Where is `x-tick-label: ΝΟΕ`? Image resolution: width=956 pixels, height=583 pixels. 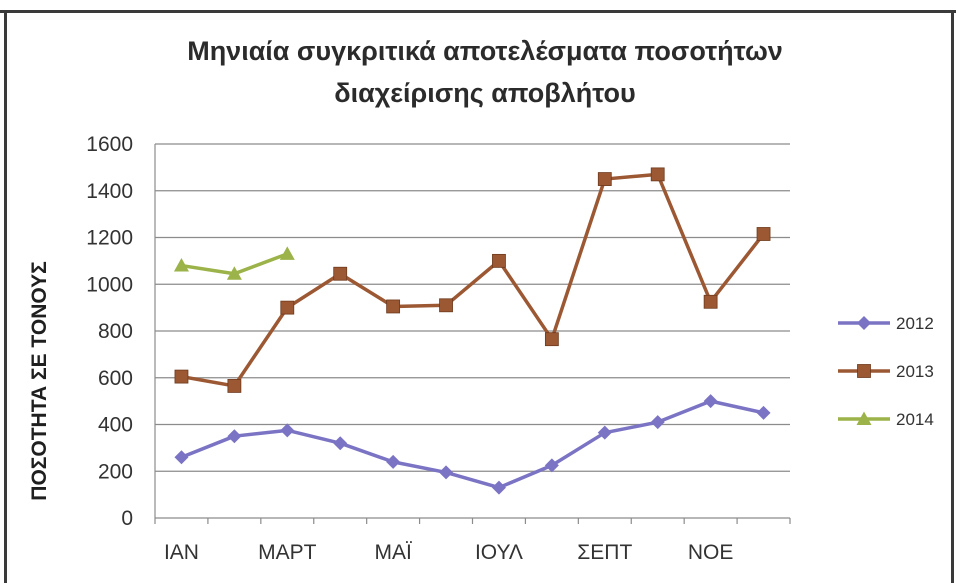
x-tick-label: ΝΟΕ is located at coordinates (711, 552).